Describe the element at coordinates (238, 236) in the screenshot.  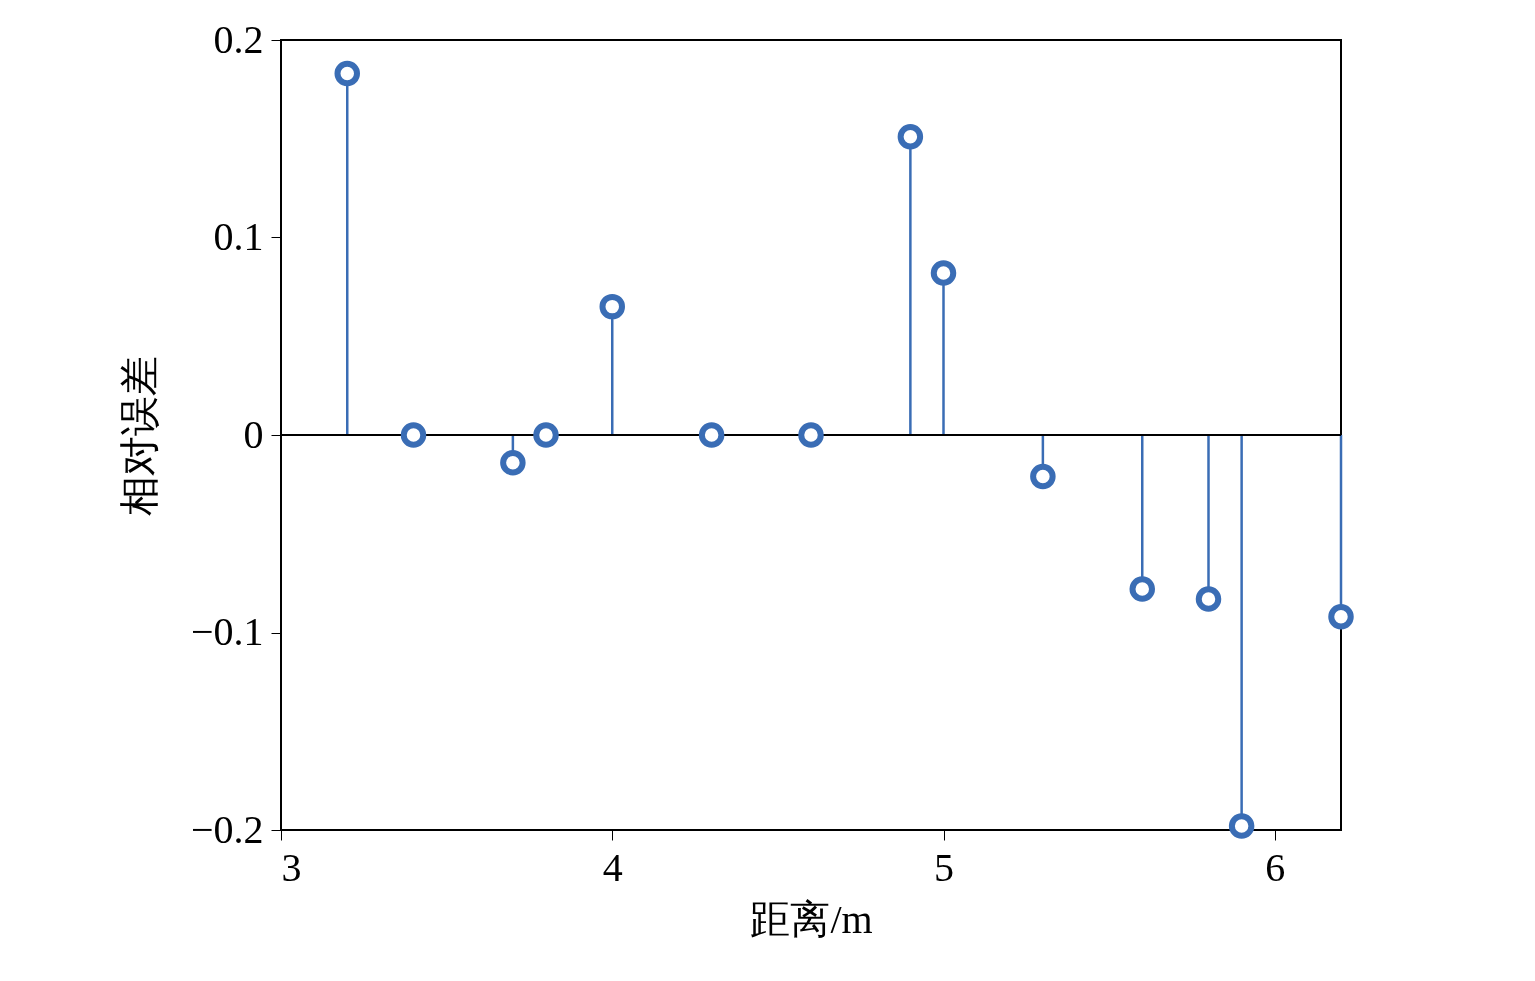
I see `y-tick-label: 0.1` at that location.